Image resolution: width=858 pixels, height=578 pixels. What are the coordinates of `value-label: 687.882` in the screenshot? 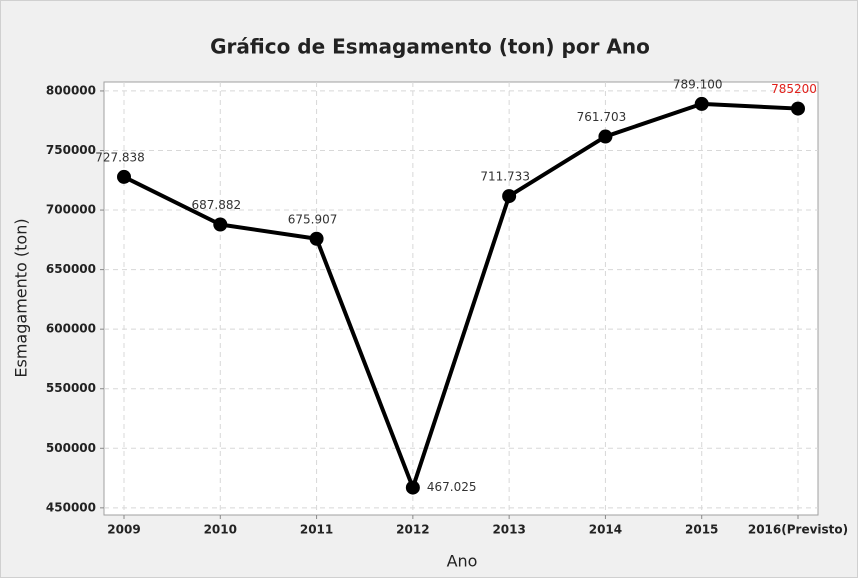 It's located at (216, 205).